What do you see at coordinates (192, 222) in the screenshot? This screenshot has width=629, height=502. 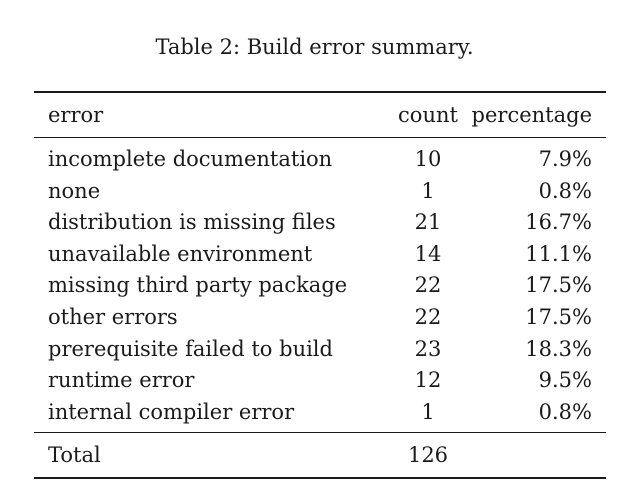 I see `cell-error: distribution is missing files` at bounding box center [192, 222].